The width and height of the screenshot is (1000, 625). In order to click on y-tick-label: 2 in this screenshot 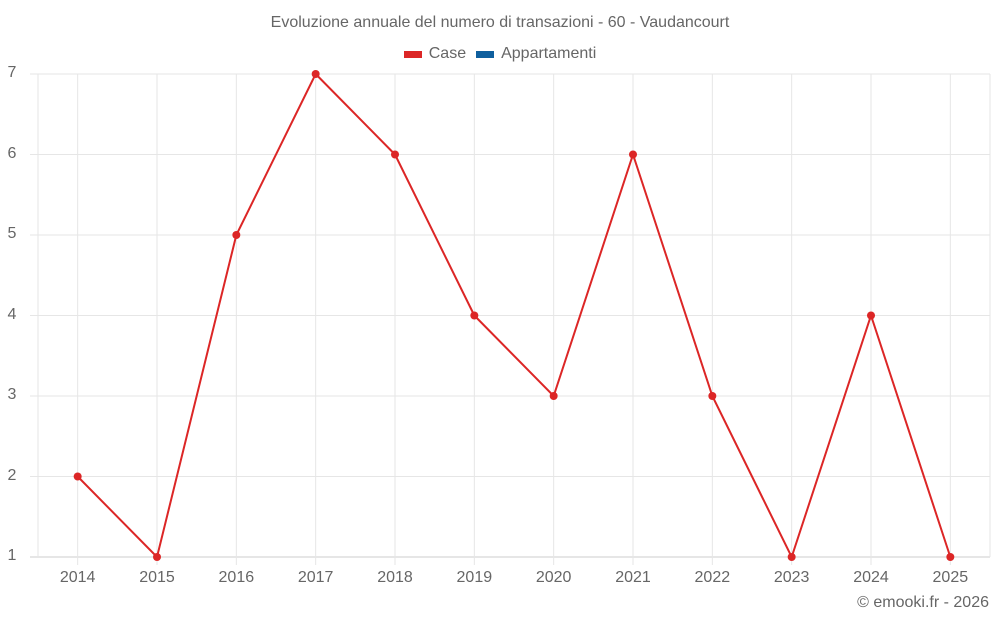, I will do `click(12, 475)`.